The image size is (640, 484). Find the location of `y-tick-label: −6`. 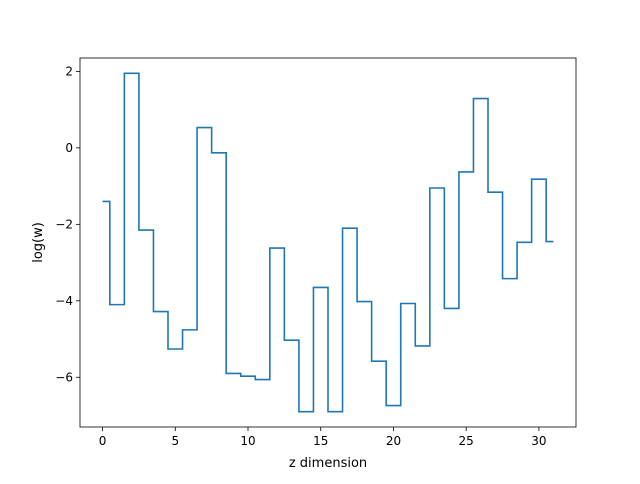

y-tick-label: −6 is located at coordinates (64, 377).